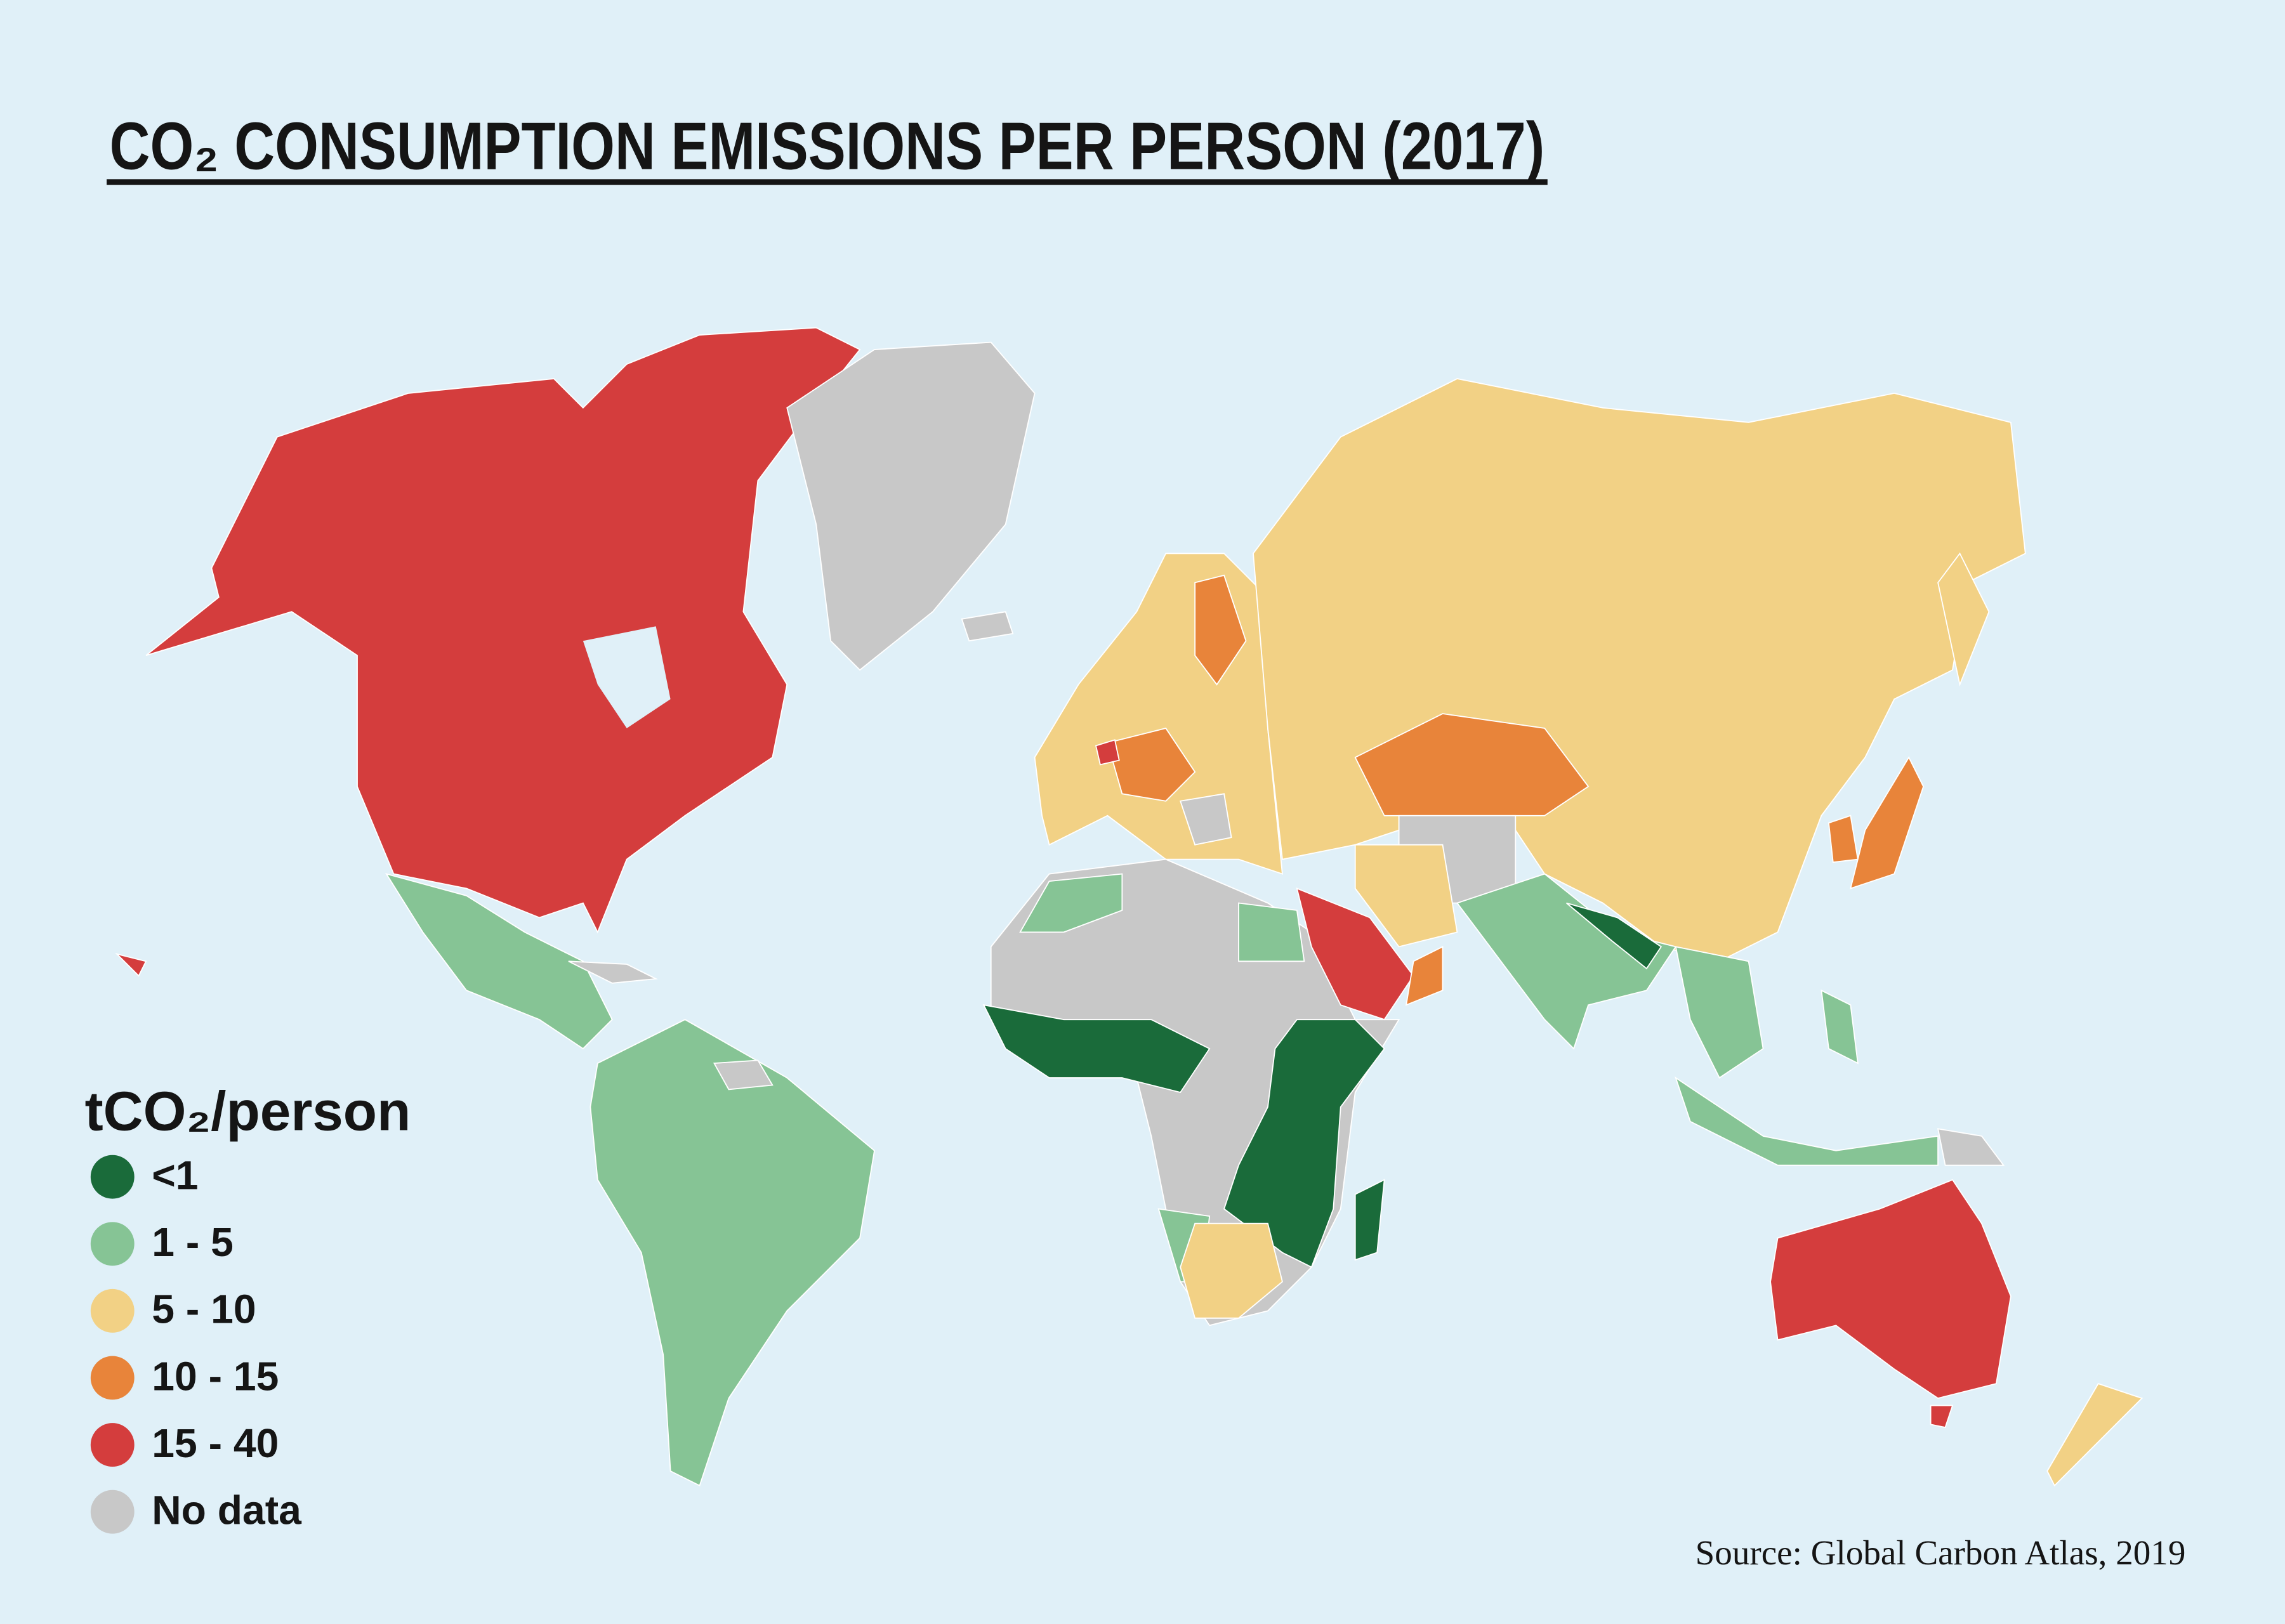  Describe the element at coordinates (1355, 954) in the screenshot. I see `saudi-arabia` at that location.